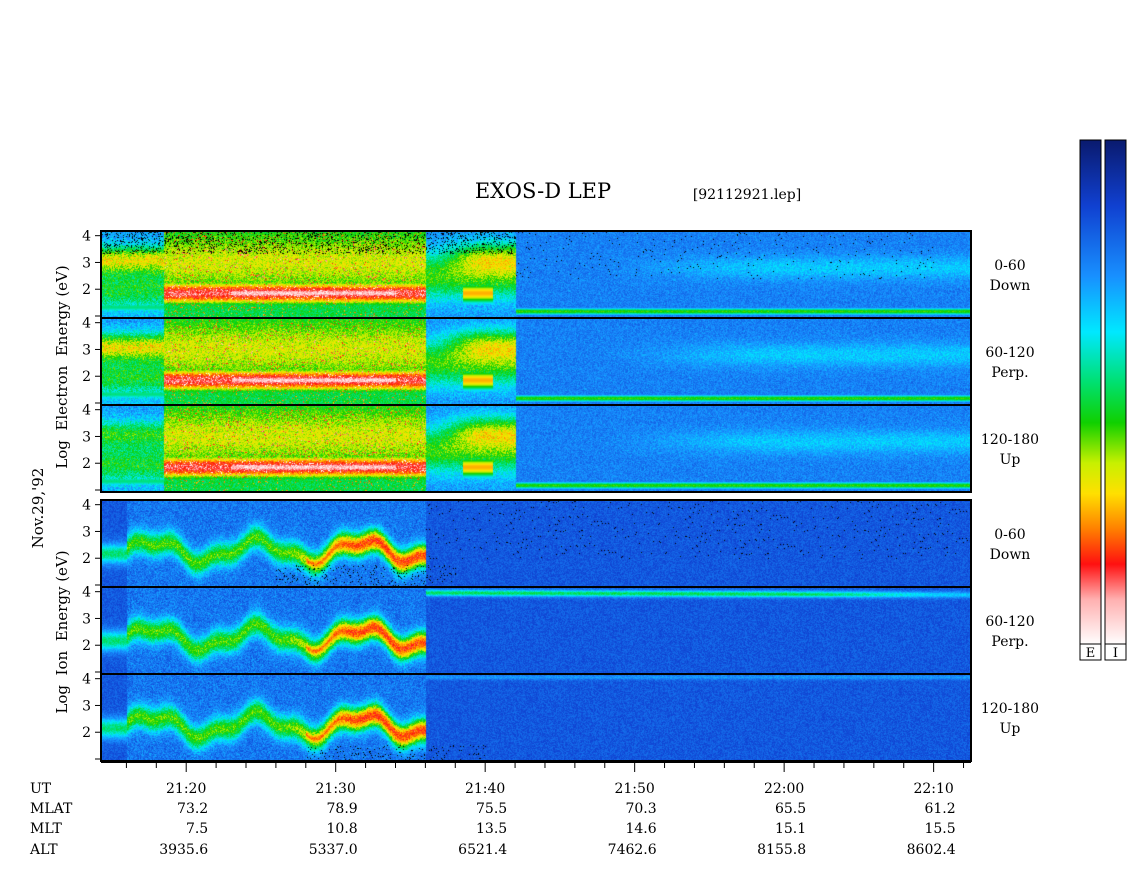 This screenshot has width=1130, height=875. What do you see at coordinates (790, 809) in the screenshot?
I see `ephemeris-value: 65.5` at bounding box center [790, 809].